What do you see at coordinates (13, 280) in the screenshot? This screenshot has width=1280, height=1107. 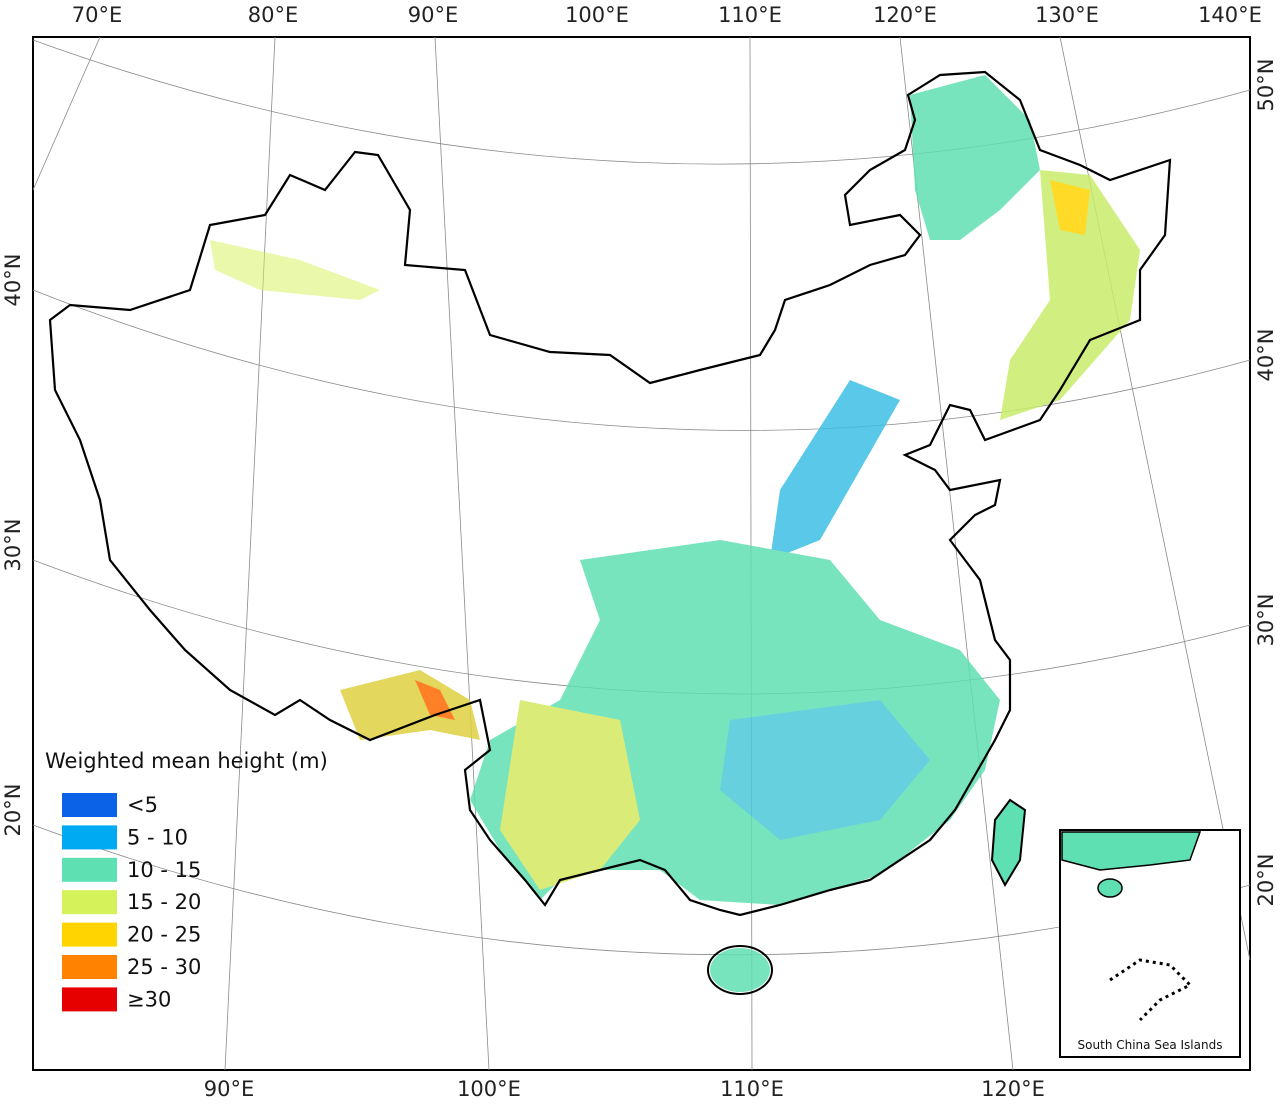 I see `left-label: 40°N` at bounding box center [13, 280].